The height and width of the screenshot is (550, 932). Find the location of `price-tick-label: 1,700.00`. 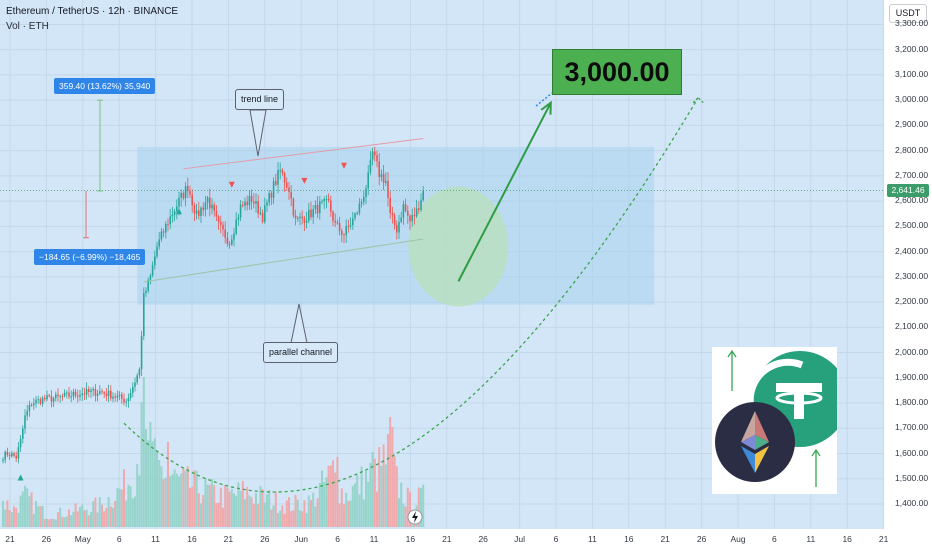

price-tick-label: 1,700.00 is located at coordinates (912, 427).